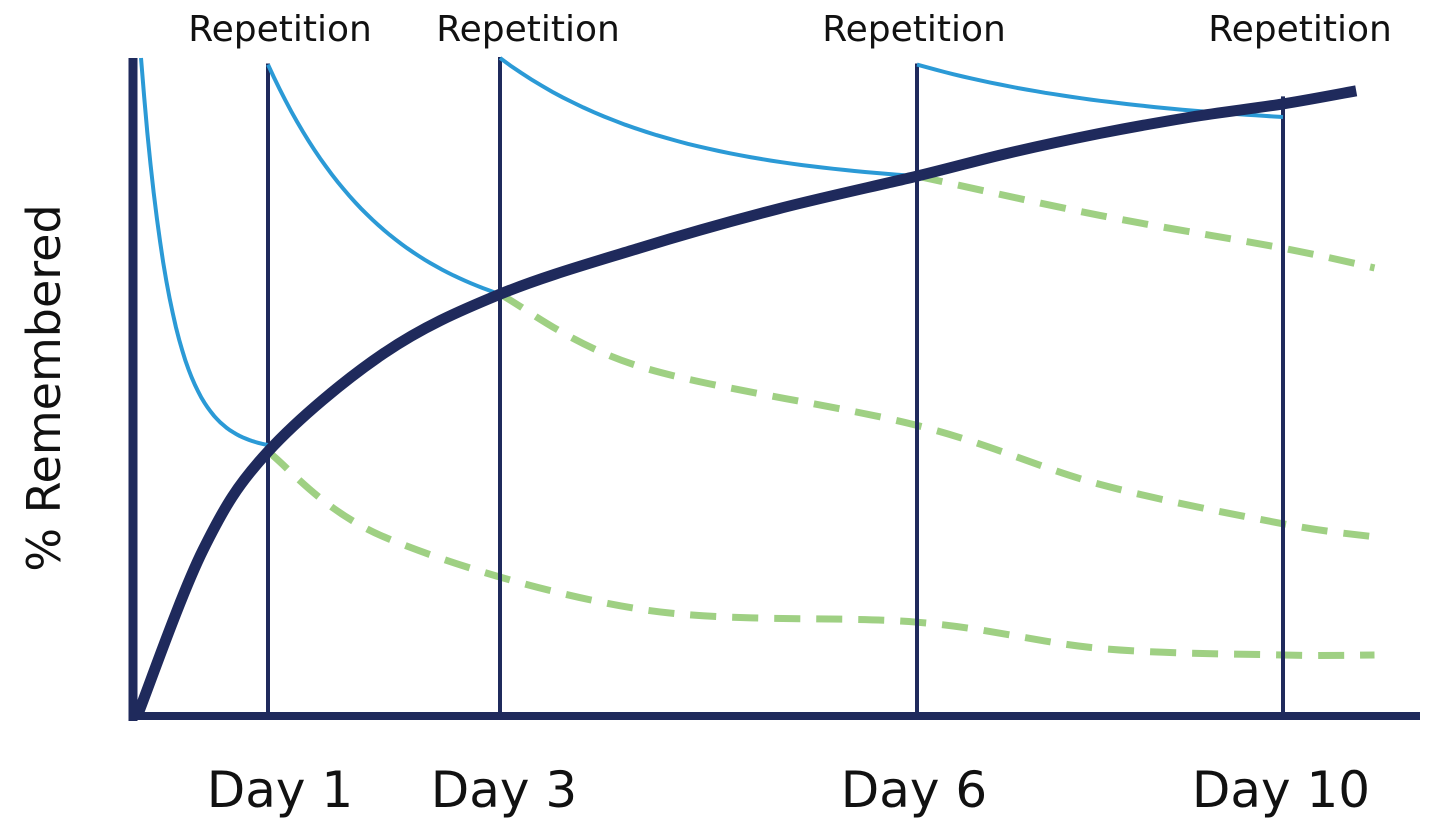 The height and width of the screenshot is (819, 1433). I want to click on y-axis-label: % Remembered, so click(44, 387).